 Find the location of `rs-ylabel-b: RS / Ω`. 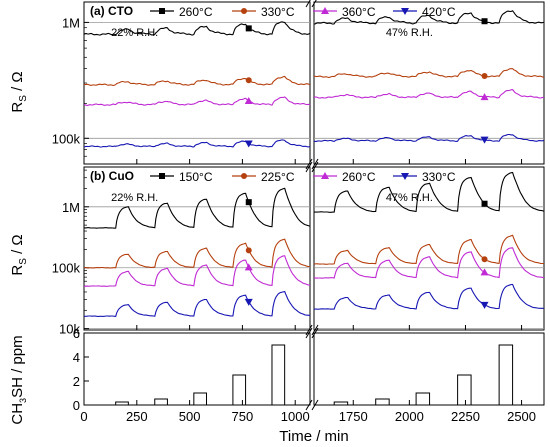

rs-ylabel-b: RS / Ω is located at coordinates (19, 254).